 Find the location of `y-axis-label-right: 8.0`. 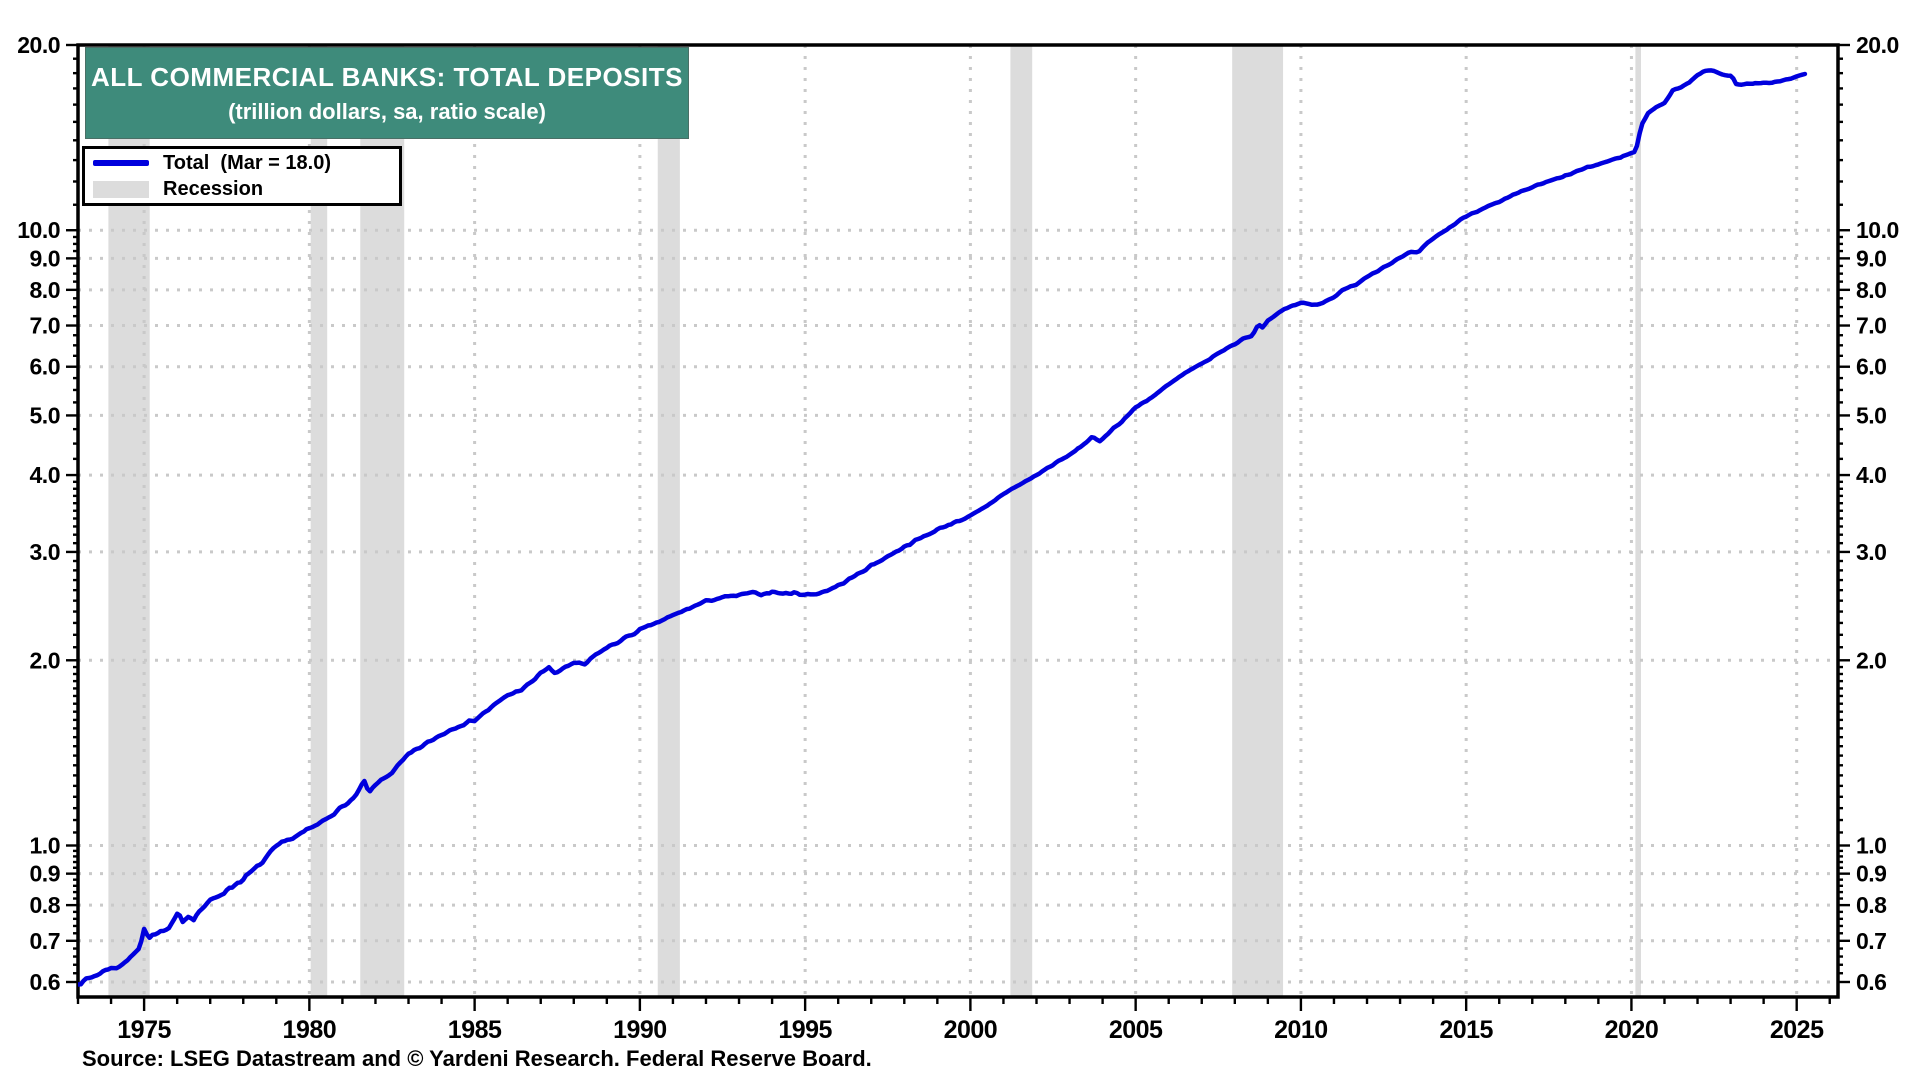

y-axis-label-right: 8.0 is located at coordinates (1871, 290).